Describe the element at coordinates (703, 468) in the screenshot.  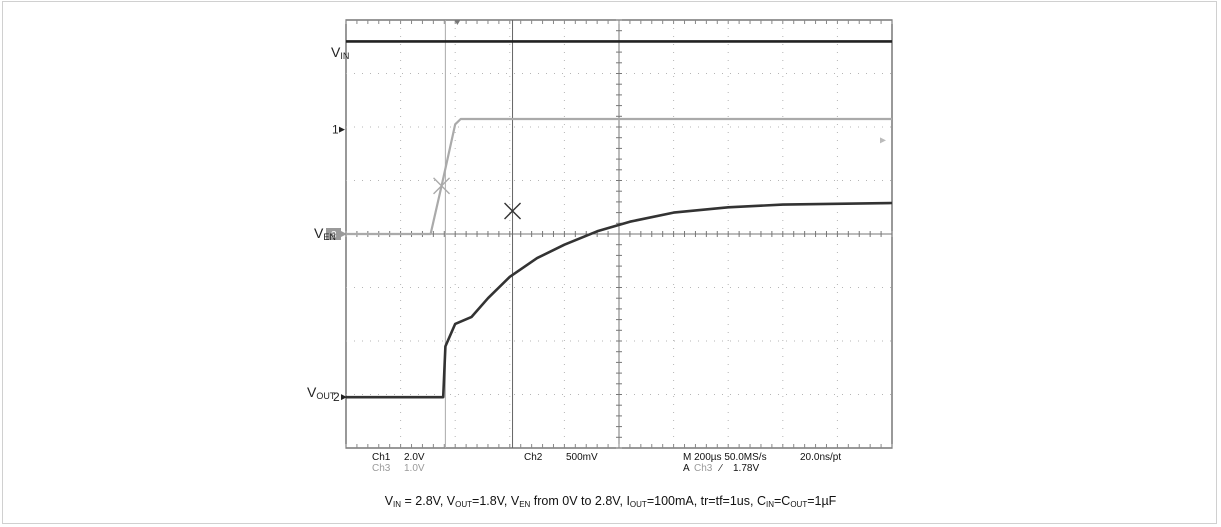
I see `trigger-channel: Ch3` at that location.